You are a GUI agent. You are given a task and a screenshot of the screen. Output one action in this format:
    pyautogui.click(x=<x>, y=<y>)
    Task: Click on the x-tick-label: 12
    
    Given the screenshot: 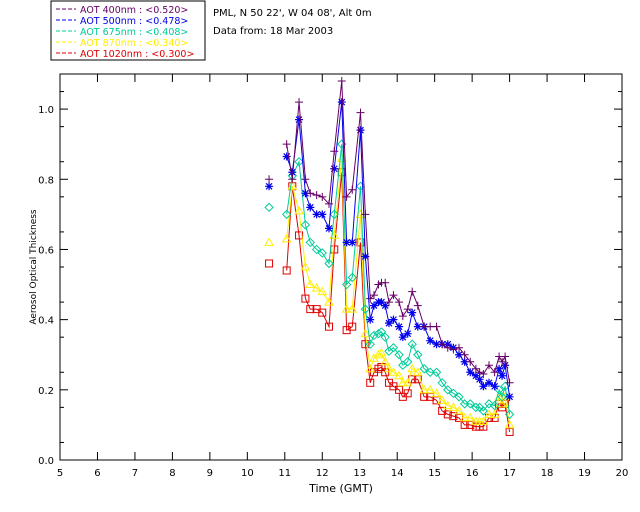 What is the action you would take?
    pyautogui.click(x=322, y=473)
    